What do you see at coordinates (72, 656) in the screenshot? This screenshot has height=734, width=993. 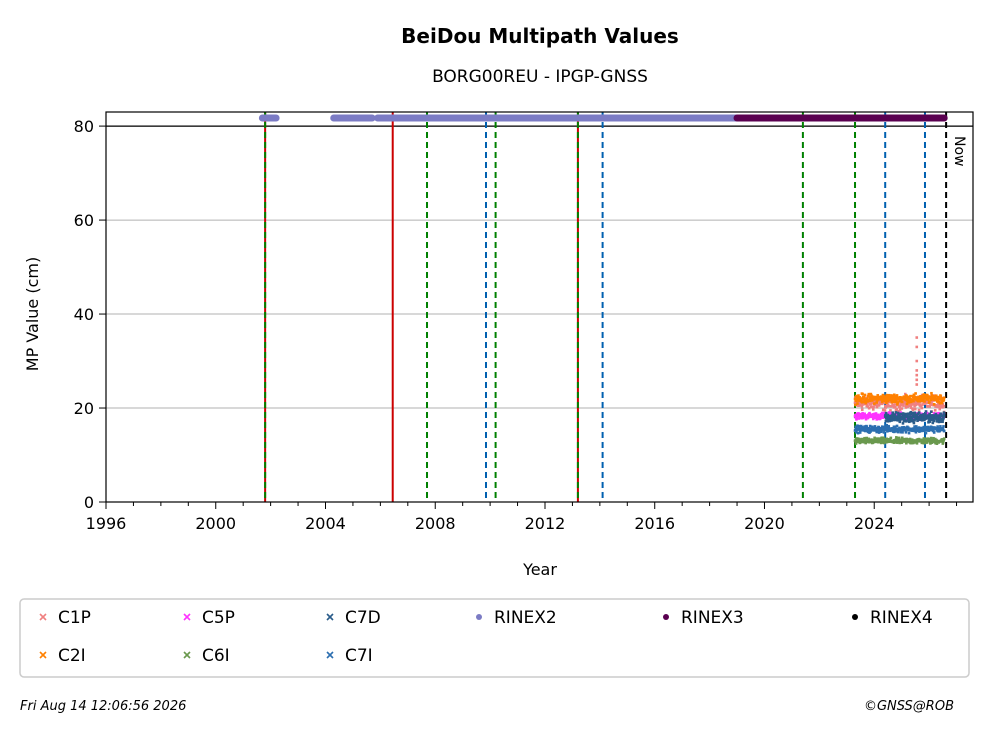 I see `legend-label: C2I` at bounding box center [72, 656].